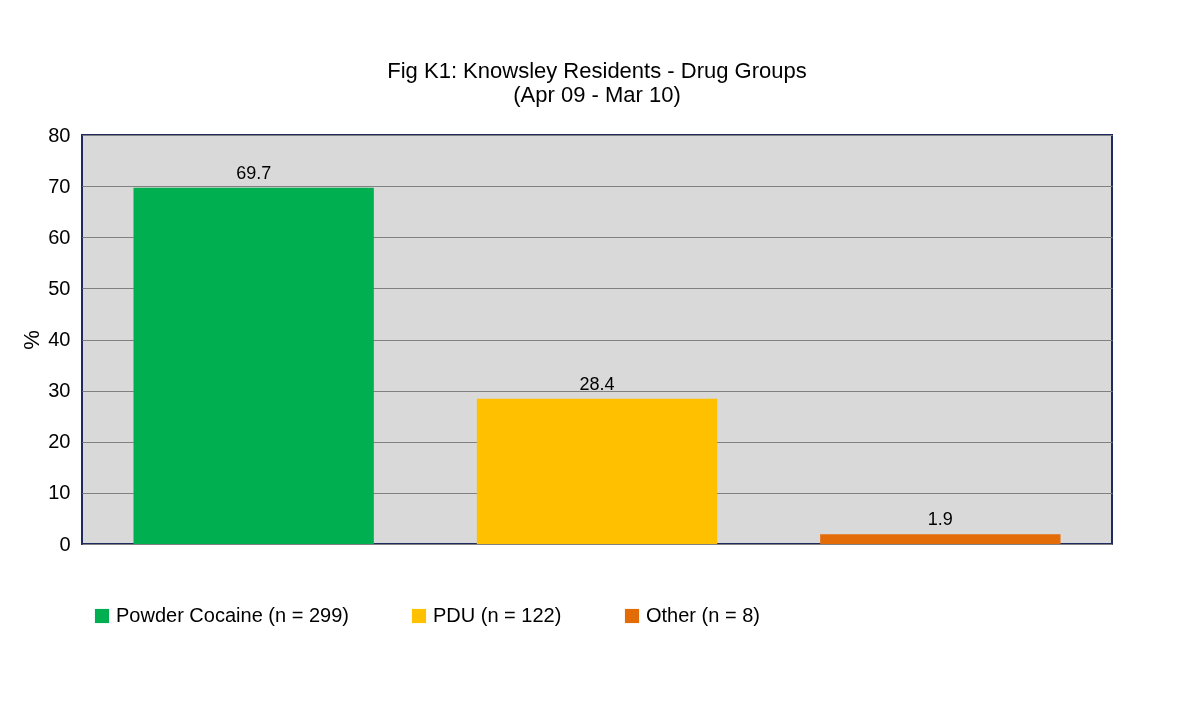  What do you see at coordinates (232, 615) in the screenshot?
I see `legend-label: Powder Cocaine (n = 299)` at bounding box center [232, 615].